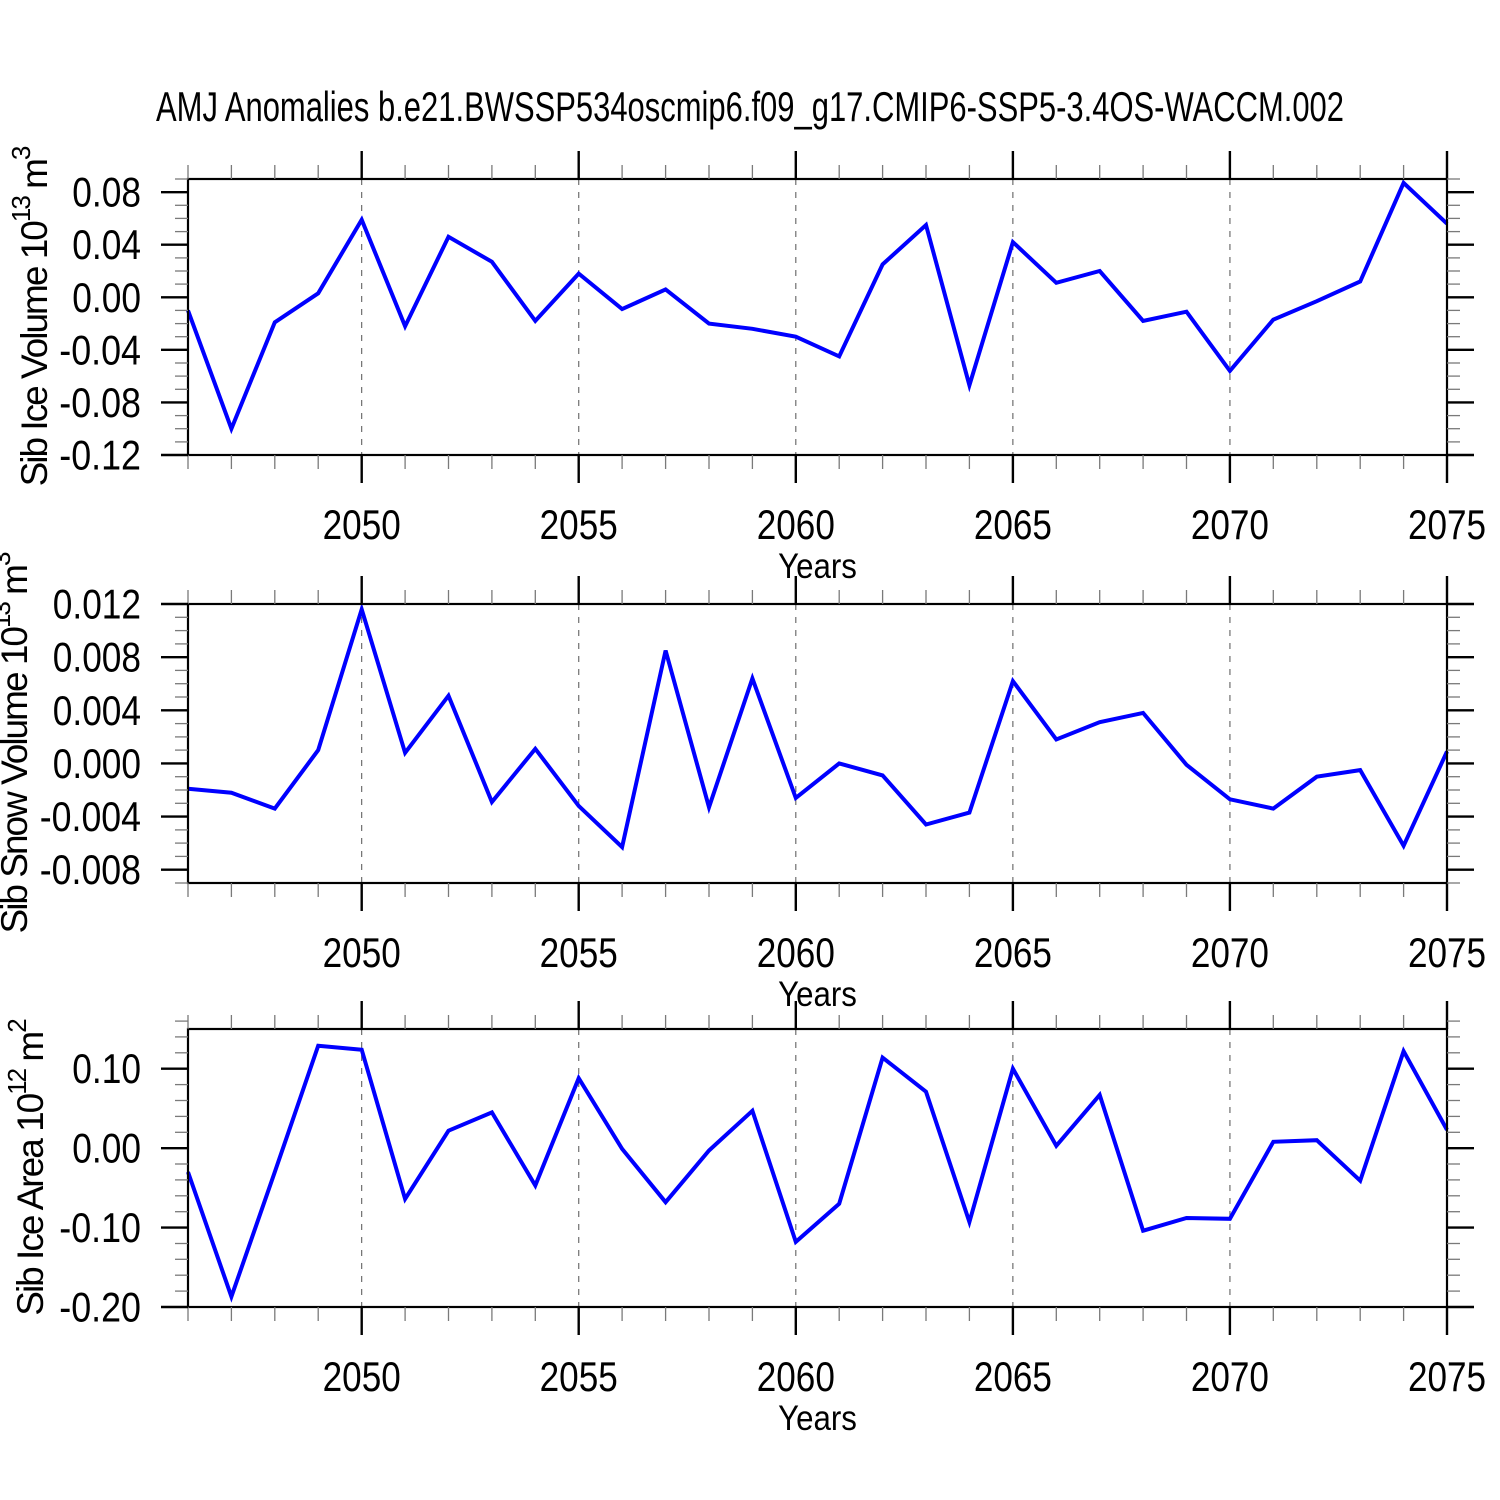 The height and width of the screenshot is (1500, 1500). Describe the element at coordinates (30, 316) in the screenshot. I see `y-axis-title: Sib Ice Volume 1013 m3` at that location.